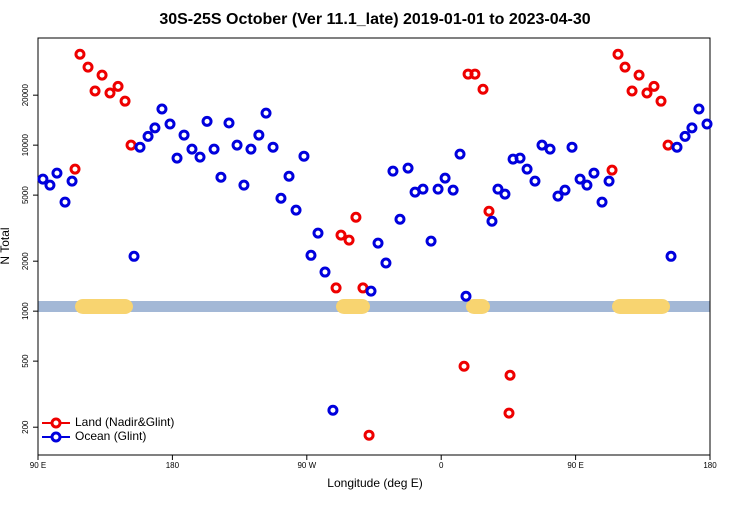 The height and width of the screenshot is (505, 750). I want to click on x-axis-label: Longitude (deg E), so click(374, 483).